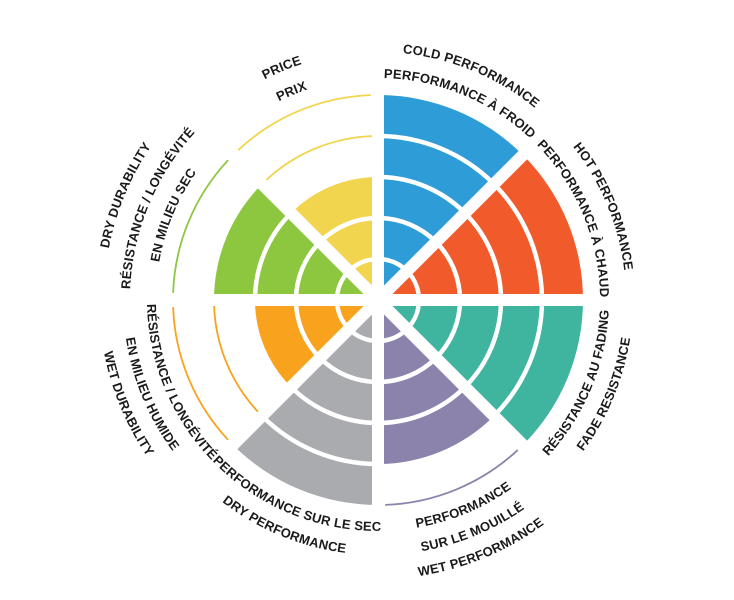  I want to click on sector-wedge-wet-durability, so click(316, 343).